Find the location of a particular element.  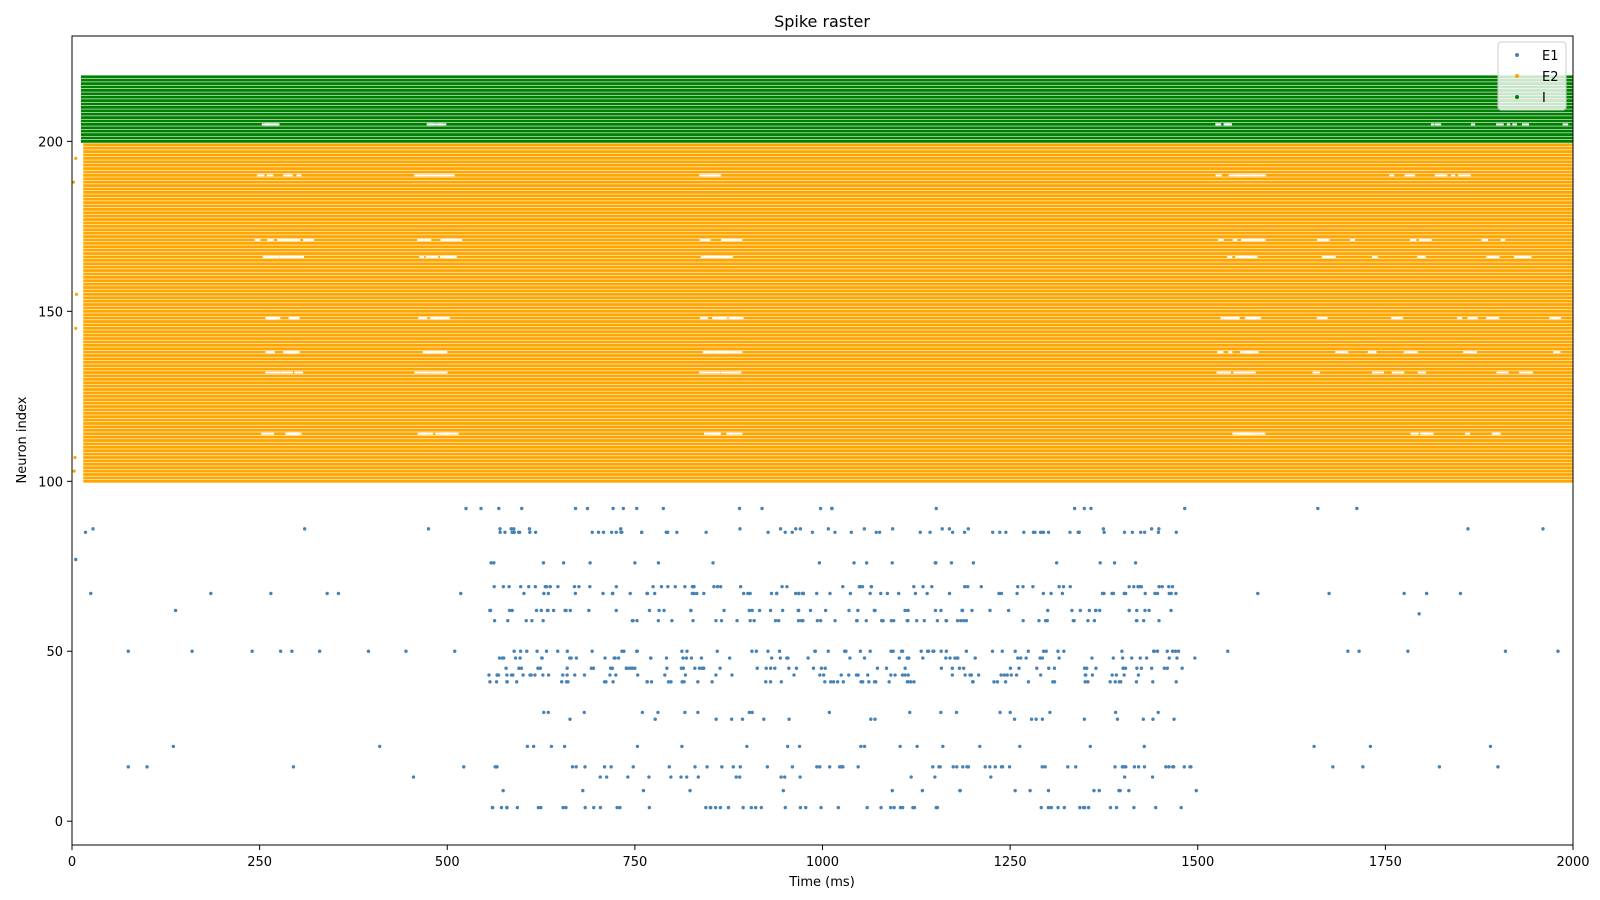

x-tick-label: 1000 is located at coordinates (822, 862).